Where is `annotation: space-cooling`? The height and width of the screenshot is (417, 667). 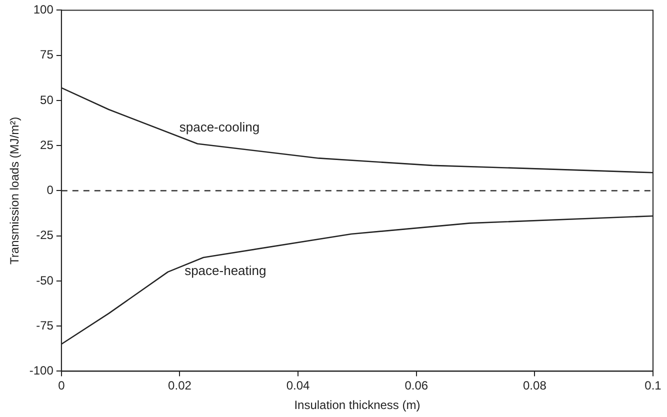
annotation: space-cooling is located at coordinates (219, 126).